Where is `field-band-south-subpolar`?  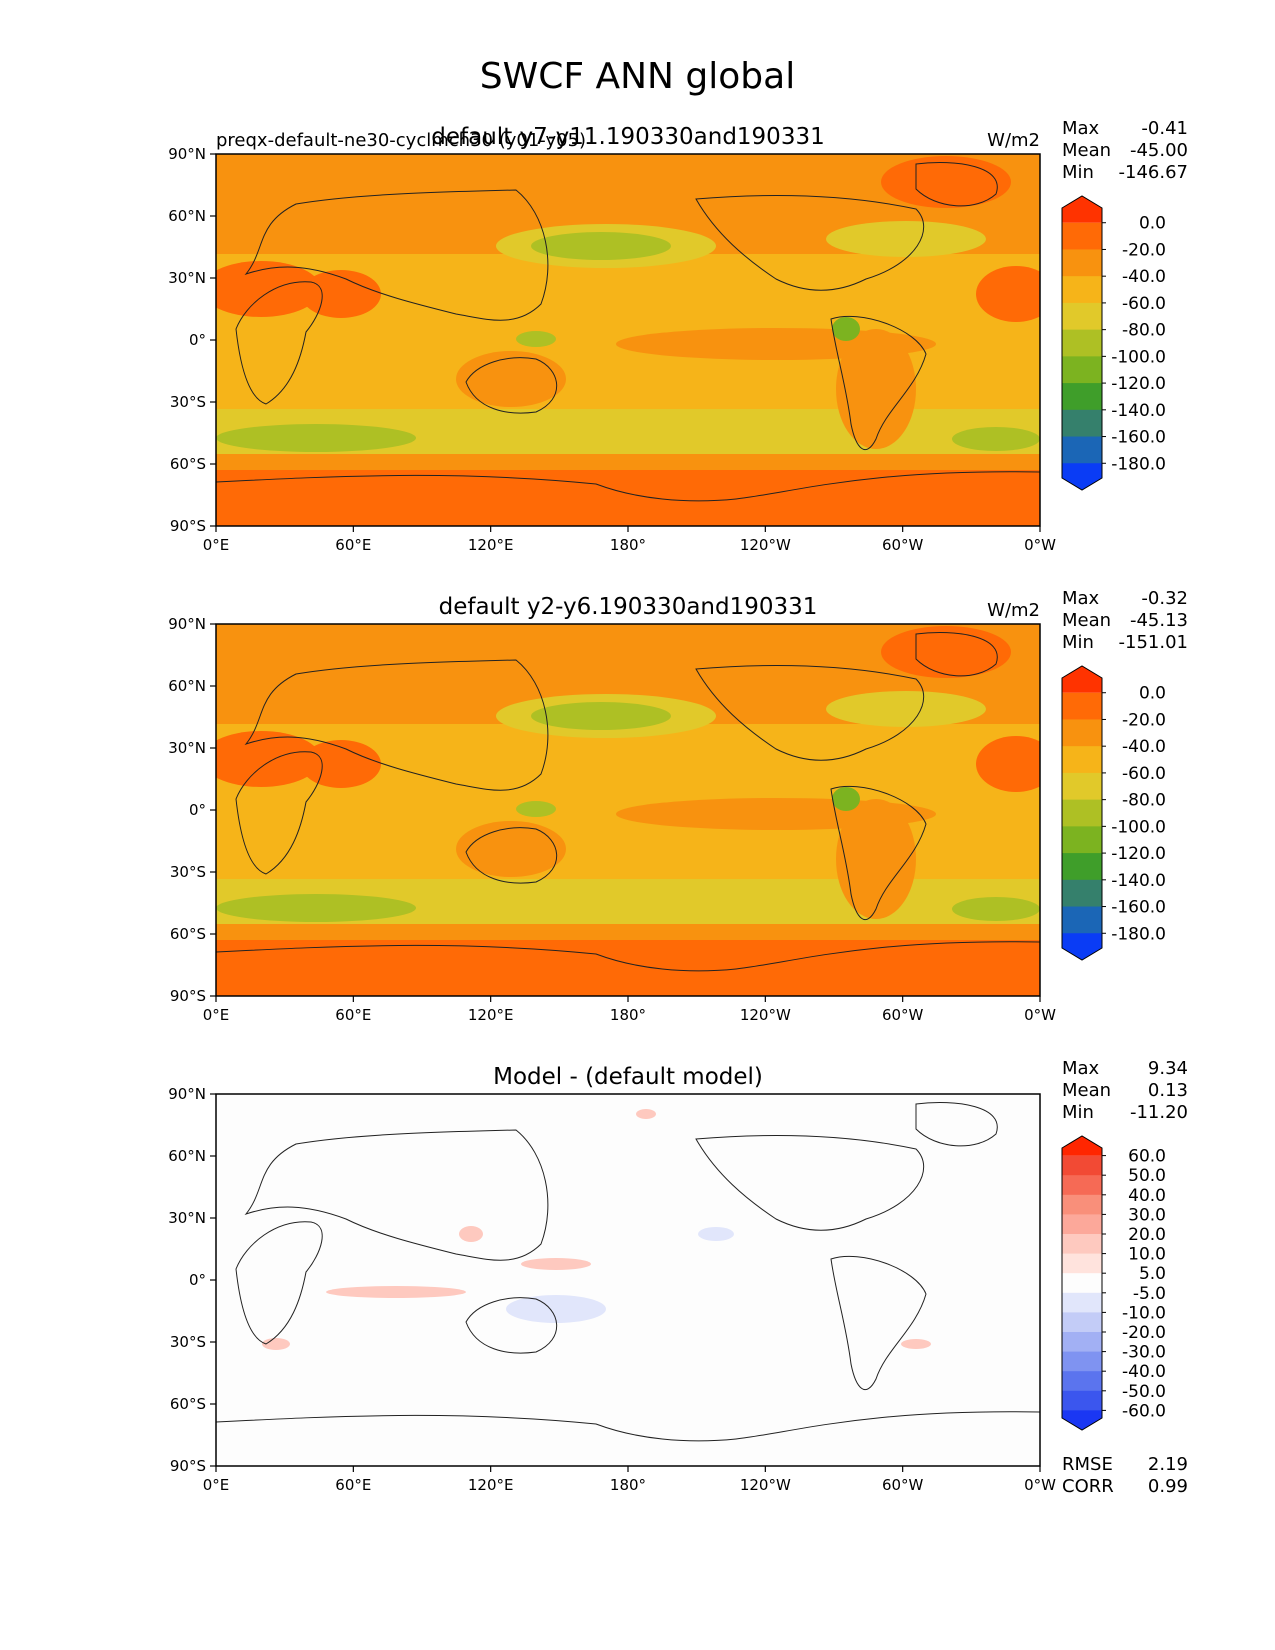
field-band-south-subpolar is located at coordinates (628, 932).